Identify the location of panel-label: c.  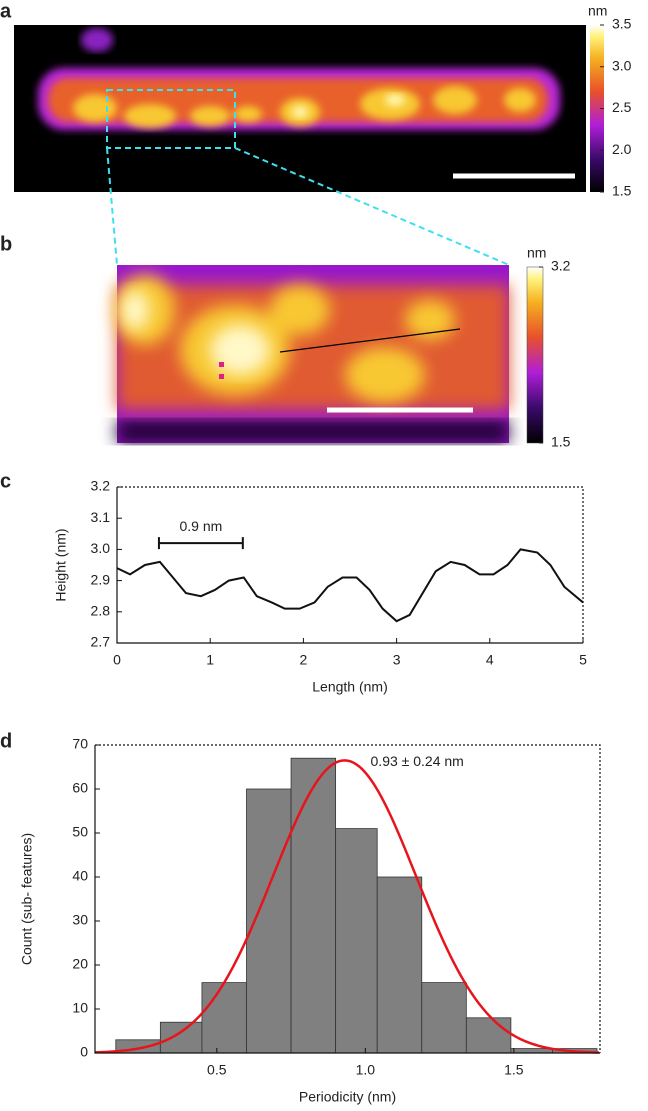
(5, 481).